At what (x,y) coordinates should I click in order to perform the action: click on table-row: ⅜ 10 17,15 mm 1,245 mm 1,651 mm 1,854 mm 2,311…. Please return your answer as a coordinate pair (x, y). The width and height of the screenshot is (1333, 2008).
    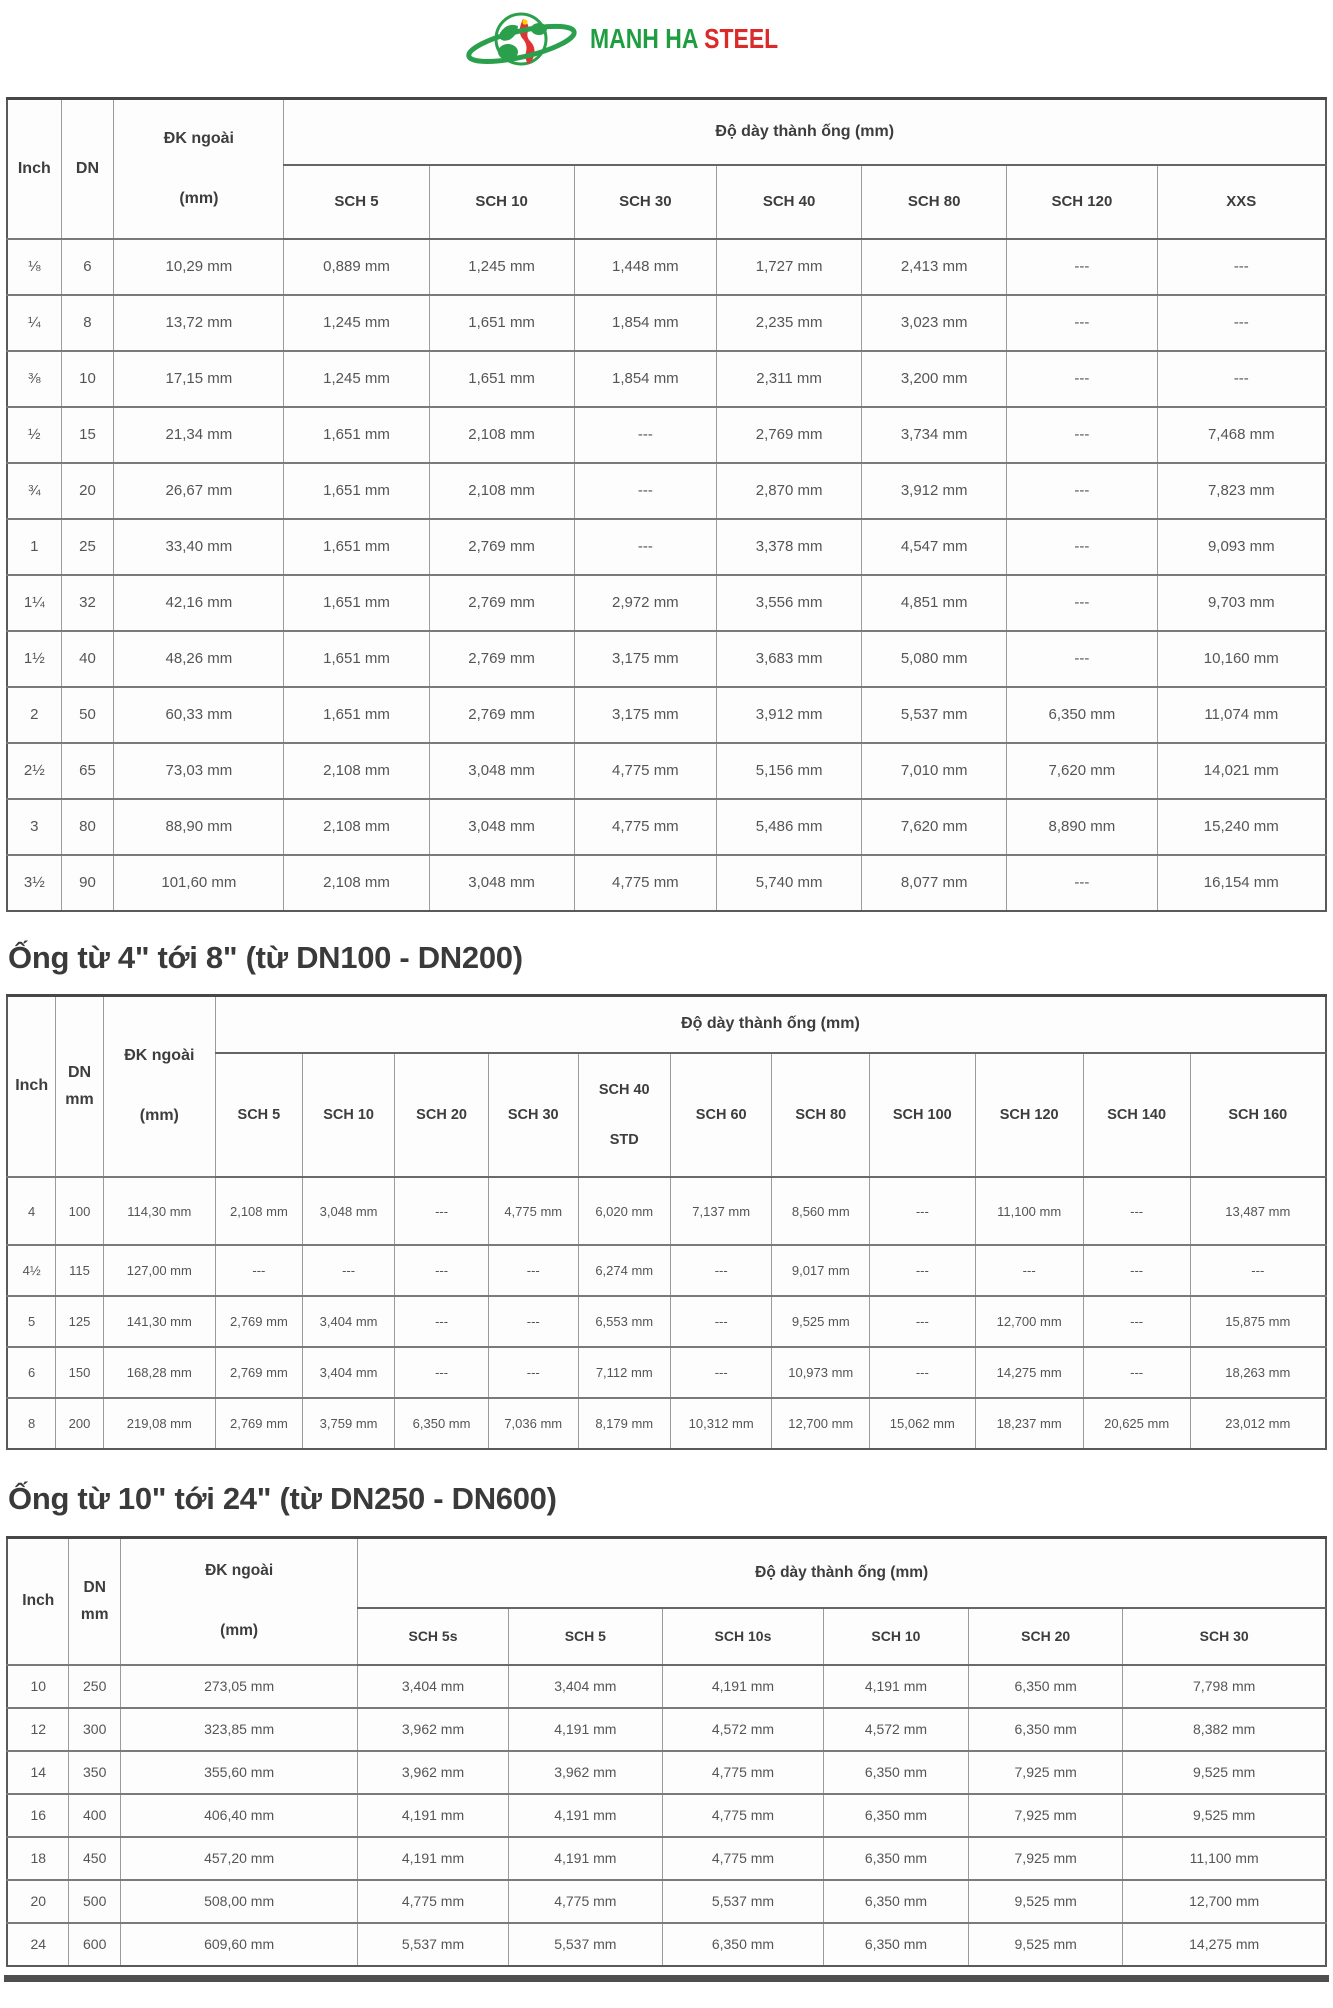
    Looking at the image, I should click on (666, 378).